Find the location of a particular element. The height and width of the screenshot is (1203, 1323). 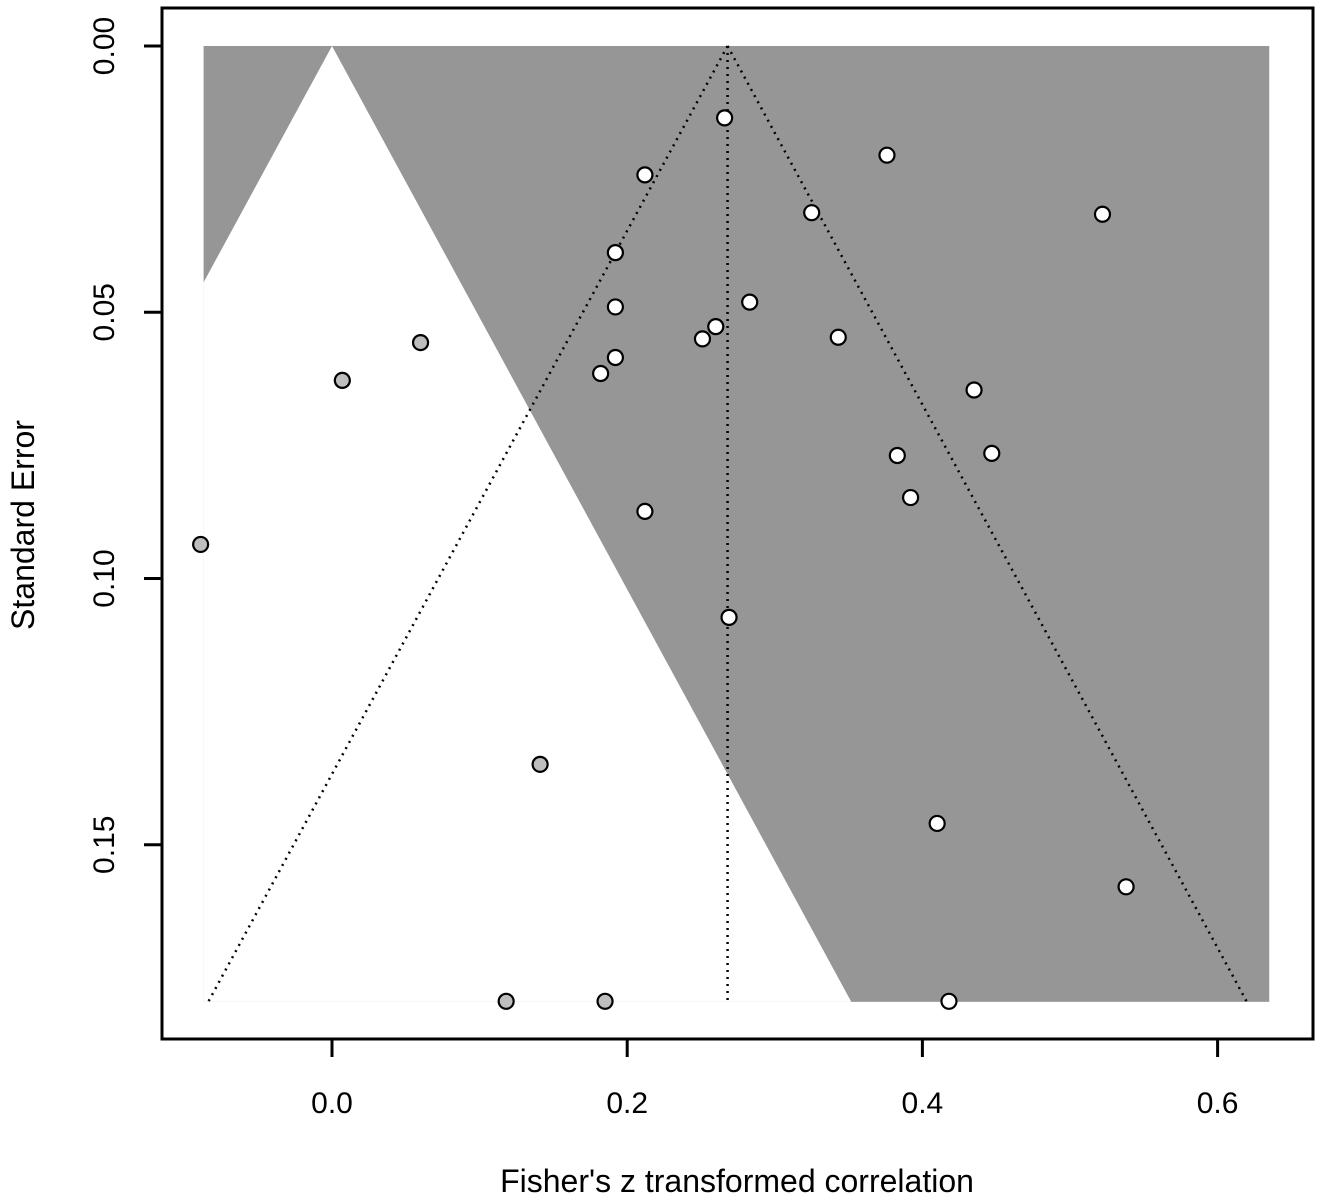

y-tick-label: 0.05 is located at coordinates (104, 312).